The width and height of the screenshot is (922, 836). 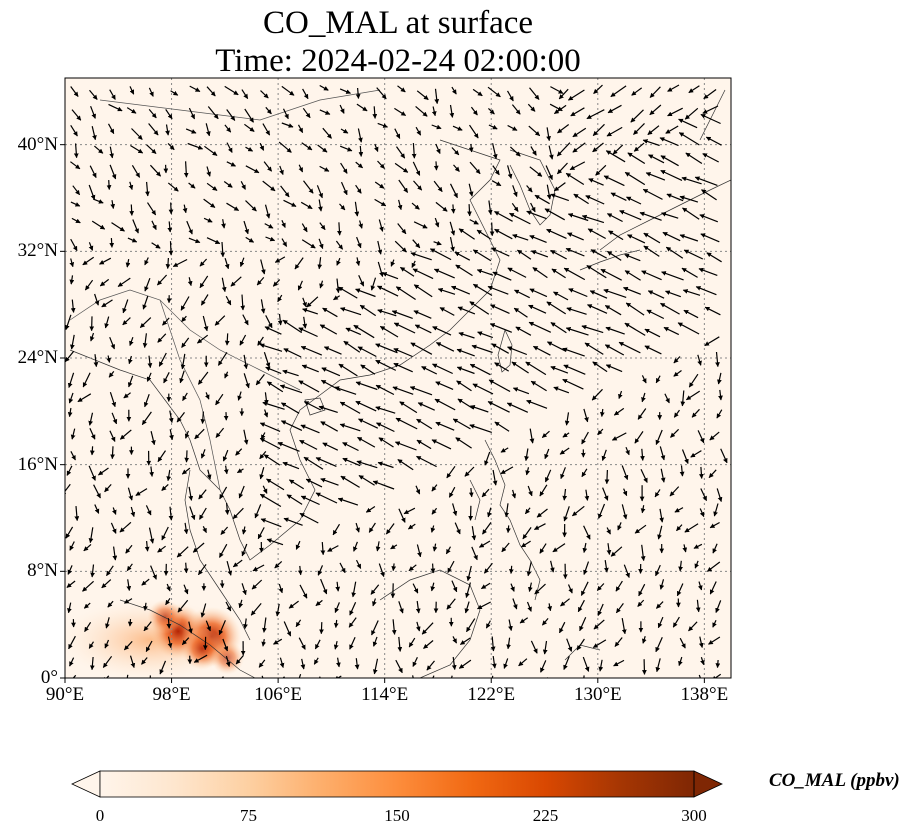 I want to click on colorbar-label: CO_MAL (ppbv), so click(x=834, y=780).